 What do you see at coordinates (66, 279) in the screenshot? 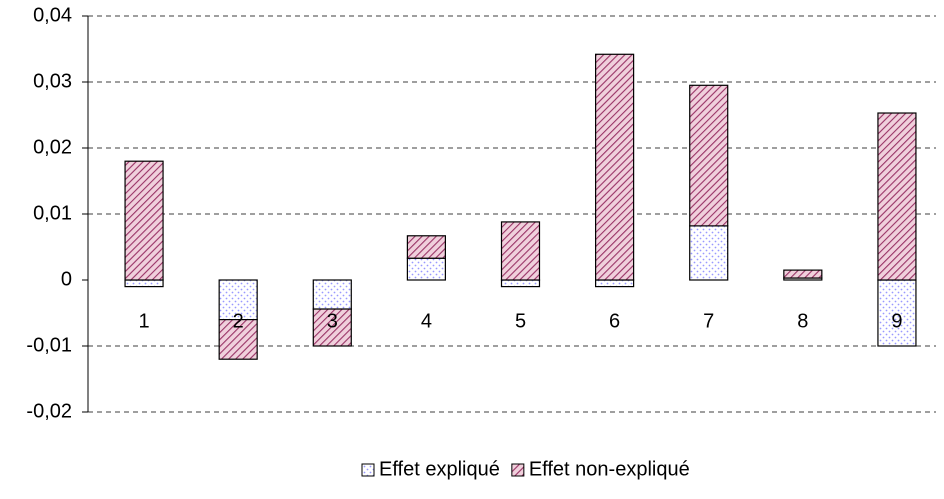
I see `y-tick-label: 0` at bounding box center [66, 279].